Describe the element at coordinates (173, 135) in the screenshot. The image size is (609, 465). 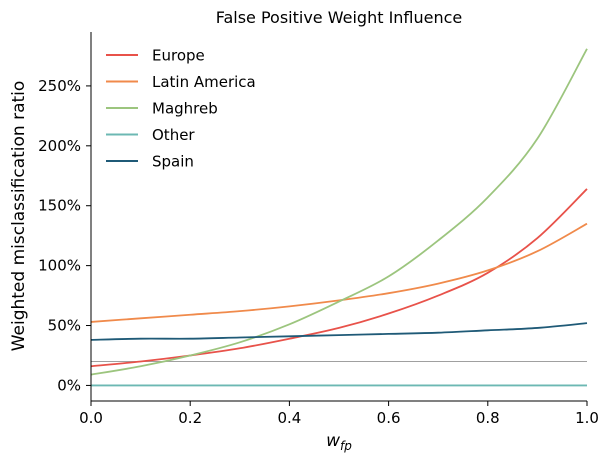
I see `legend-label-other: Other` at that location.